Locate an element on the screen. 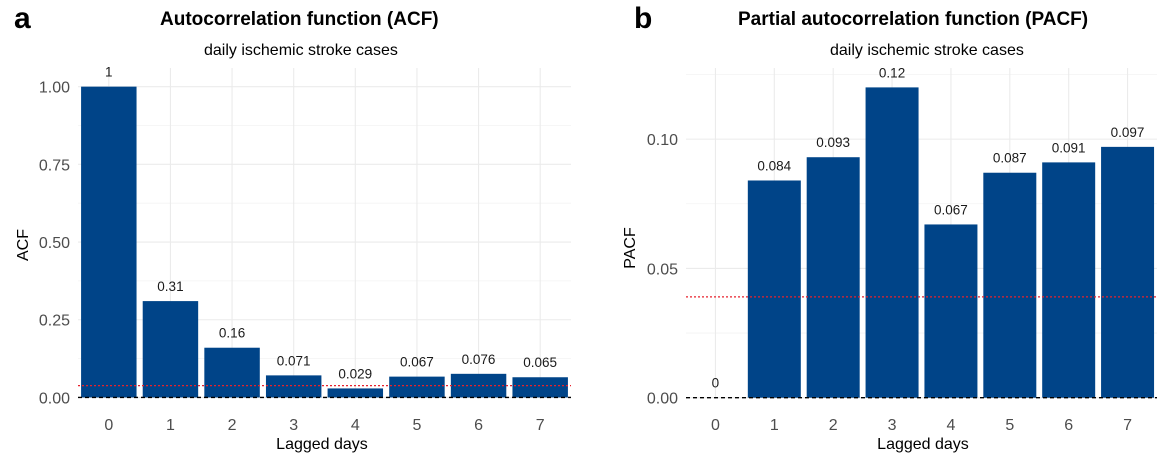 The width and height of the screenshot is (1166, 457). acf-chart-title: Autocorrelation function (ACF) is located at coordinates (299, 19).